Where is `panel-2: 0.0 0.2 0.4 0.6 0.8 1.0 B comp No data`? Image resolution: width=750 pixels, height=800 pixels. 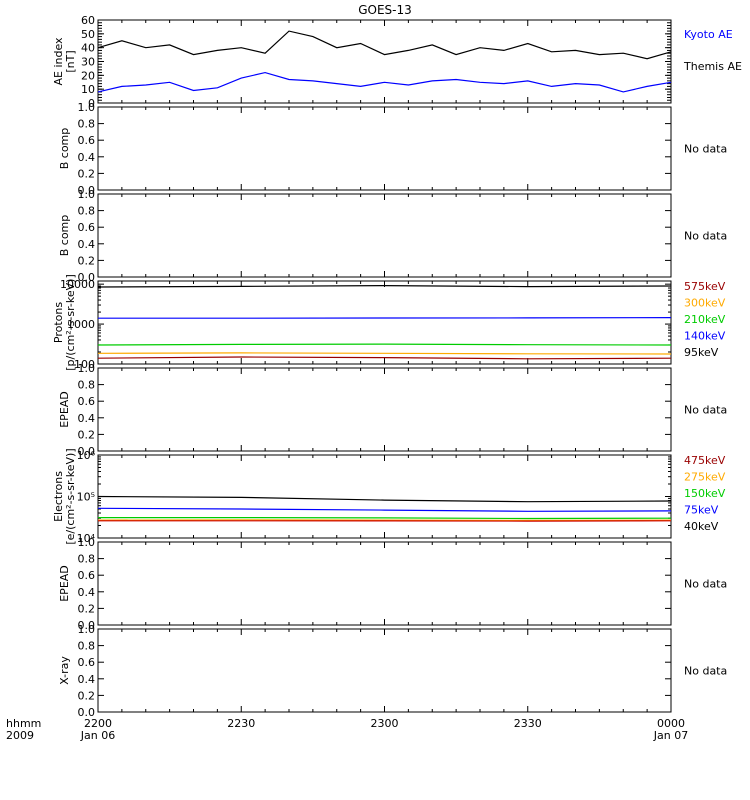 panel-2: 0.0 0.2 0.4 0.6 0.8 1.0 B comp No data is located at coordinates (392, 149).